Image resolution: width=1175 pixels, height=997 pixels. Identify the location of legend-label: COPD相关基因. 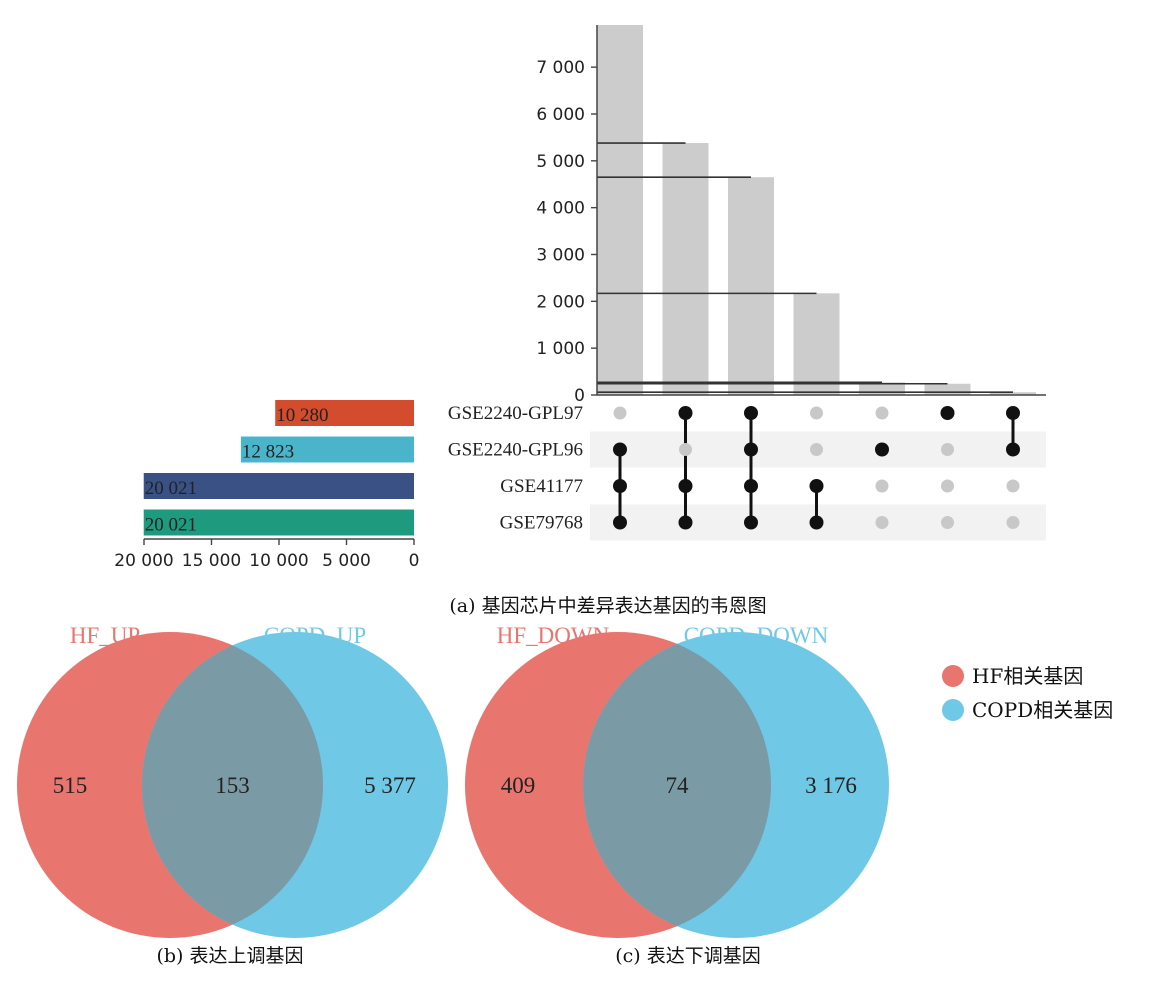
(1042, 710).